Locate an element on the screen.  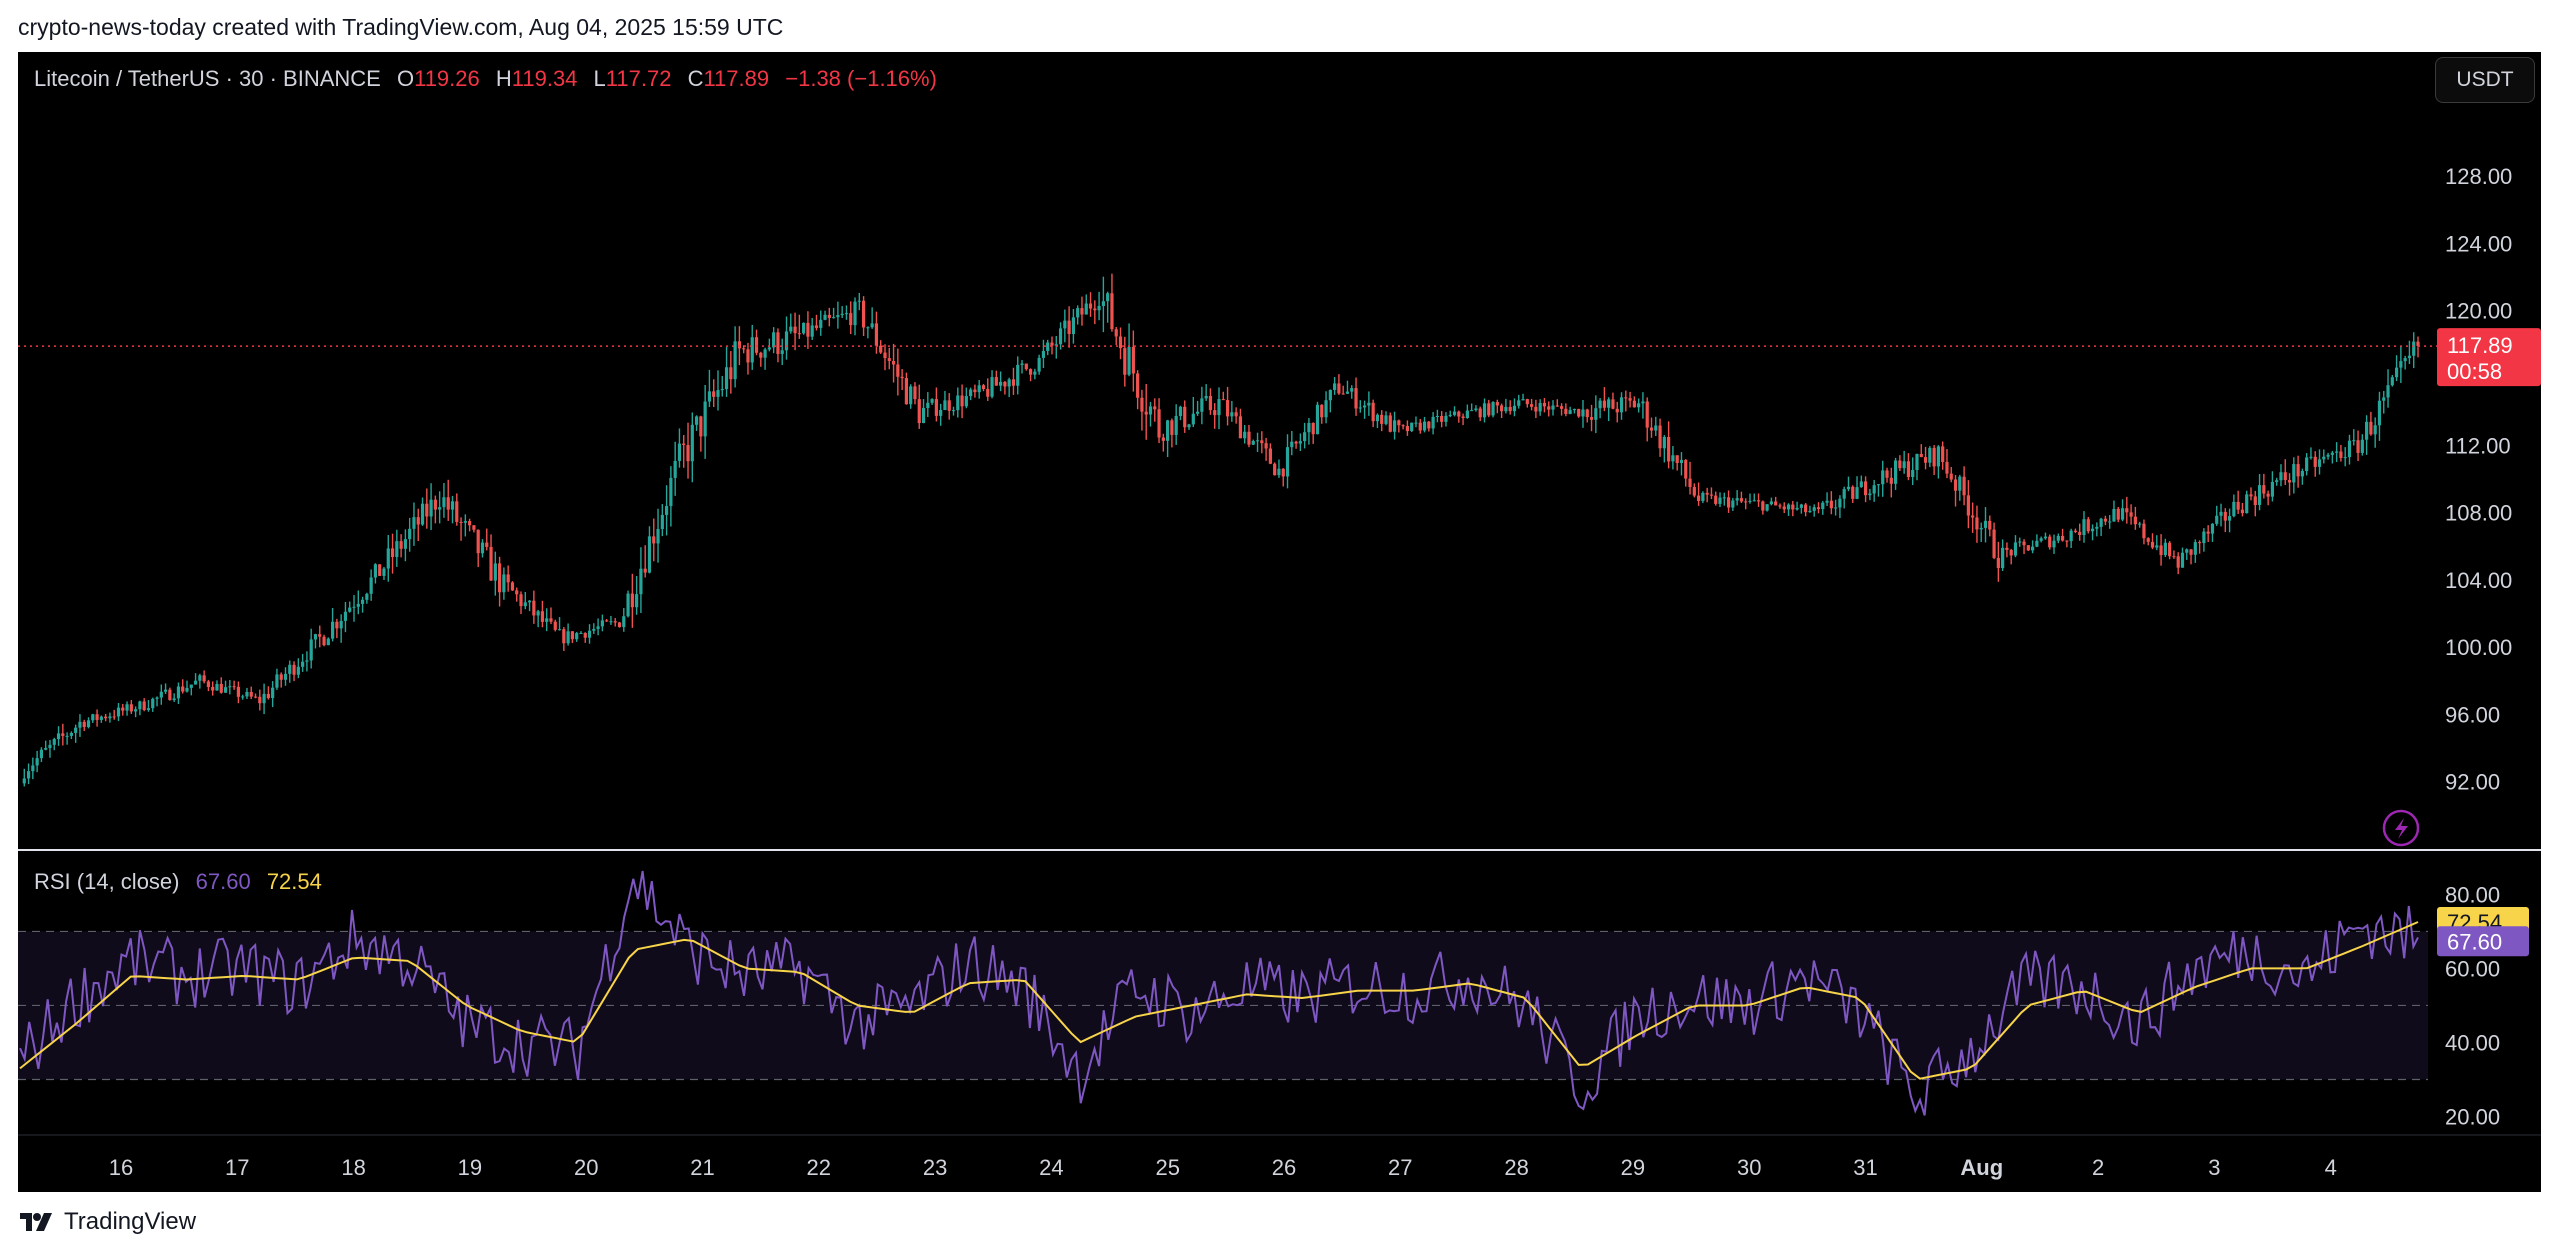
x-tick-label: 23 is located at coordinates (935, 1167).